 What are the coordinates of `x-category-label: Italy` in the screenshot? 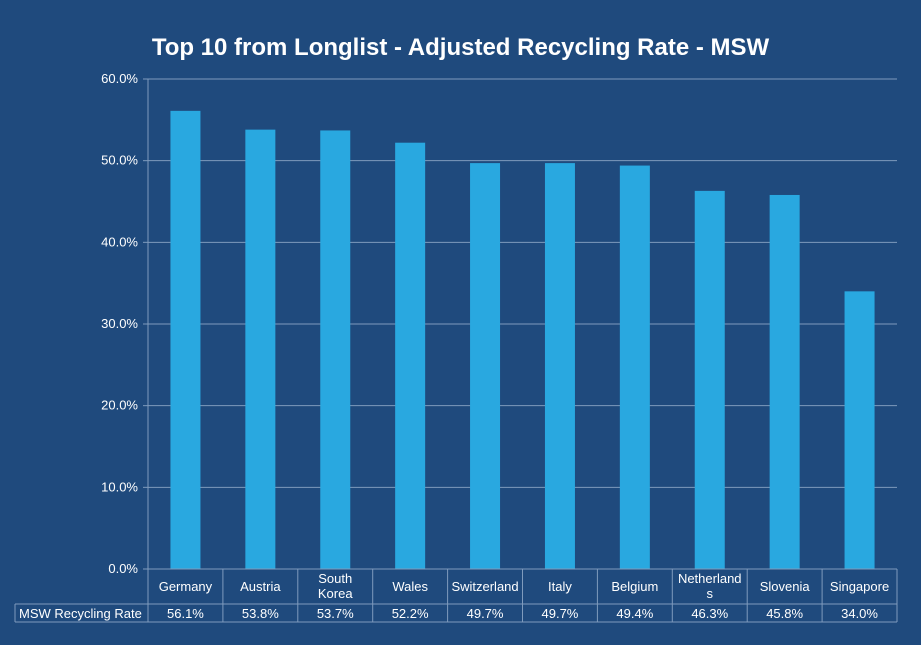 It's located at (560, 586).